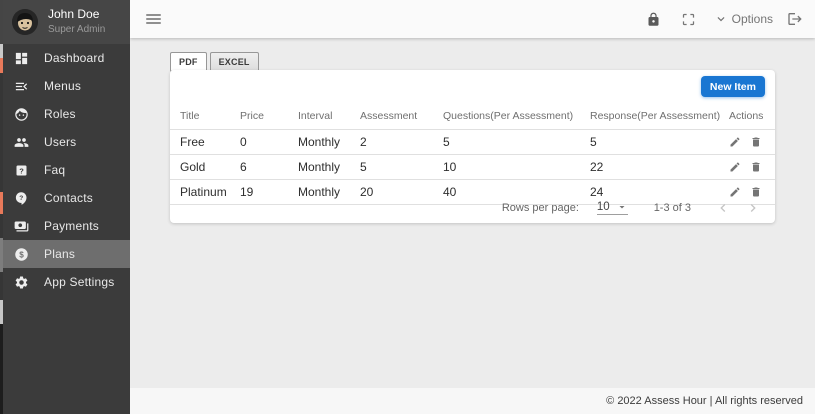 This screenshot has width=815, height=414. What do you see at coordinates (21, 226) in the screenshot?
I see `payments-icon` at bounding box center [21, 226].